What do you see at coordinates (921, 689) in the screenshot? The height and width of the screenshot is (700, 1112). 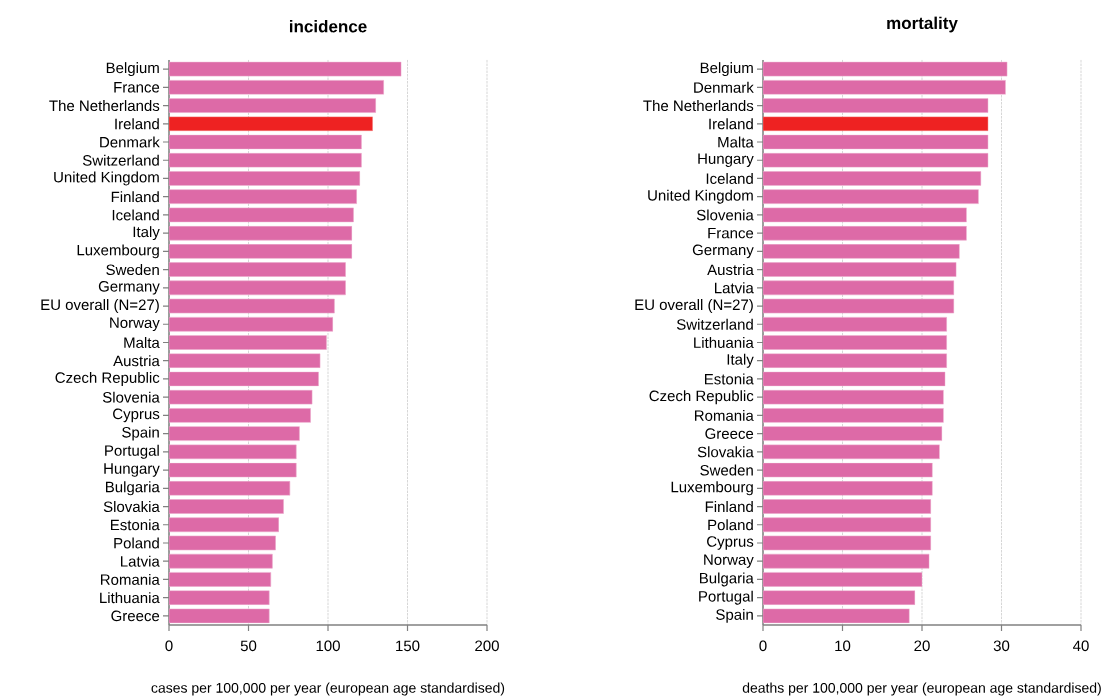 I see `x-axis-title: deaths per 100,000 per year (european age standardised)` at bounding box center [921, 689].